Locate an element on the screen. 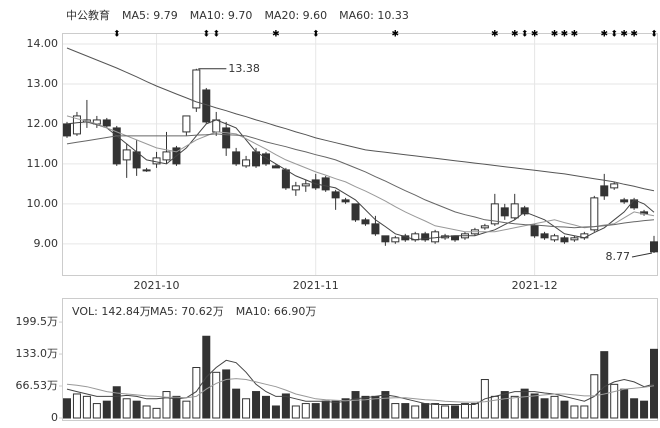  vol-ma-legend: MA5: 70.62万 is located at coordinates (187, 311).